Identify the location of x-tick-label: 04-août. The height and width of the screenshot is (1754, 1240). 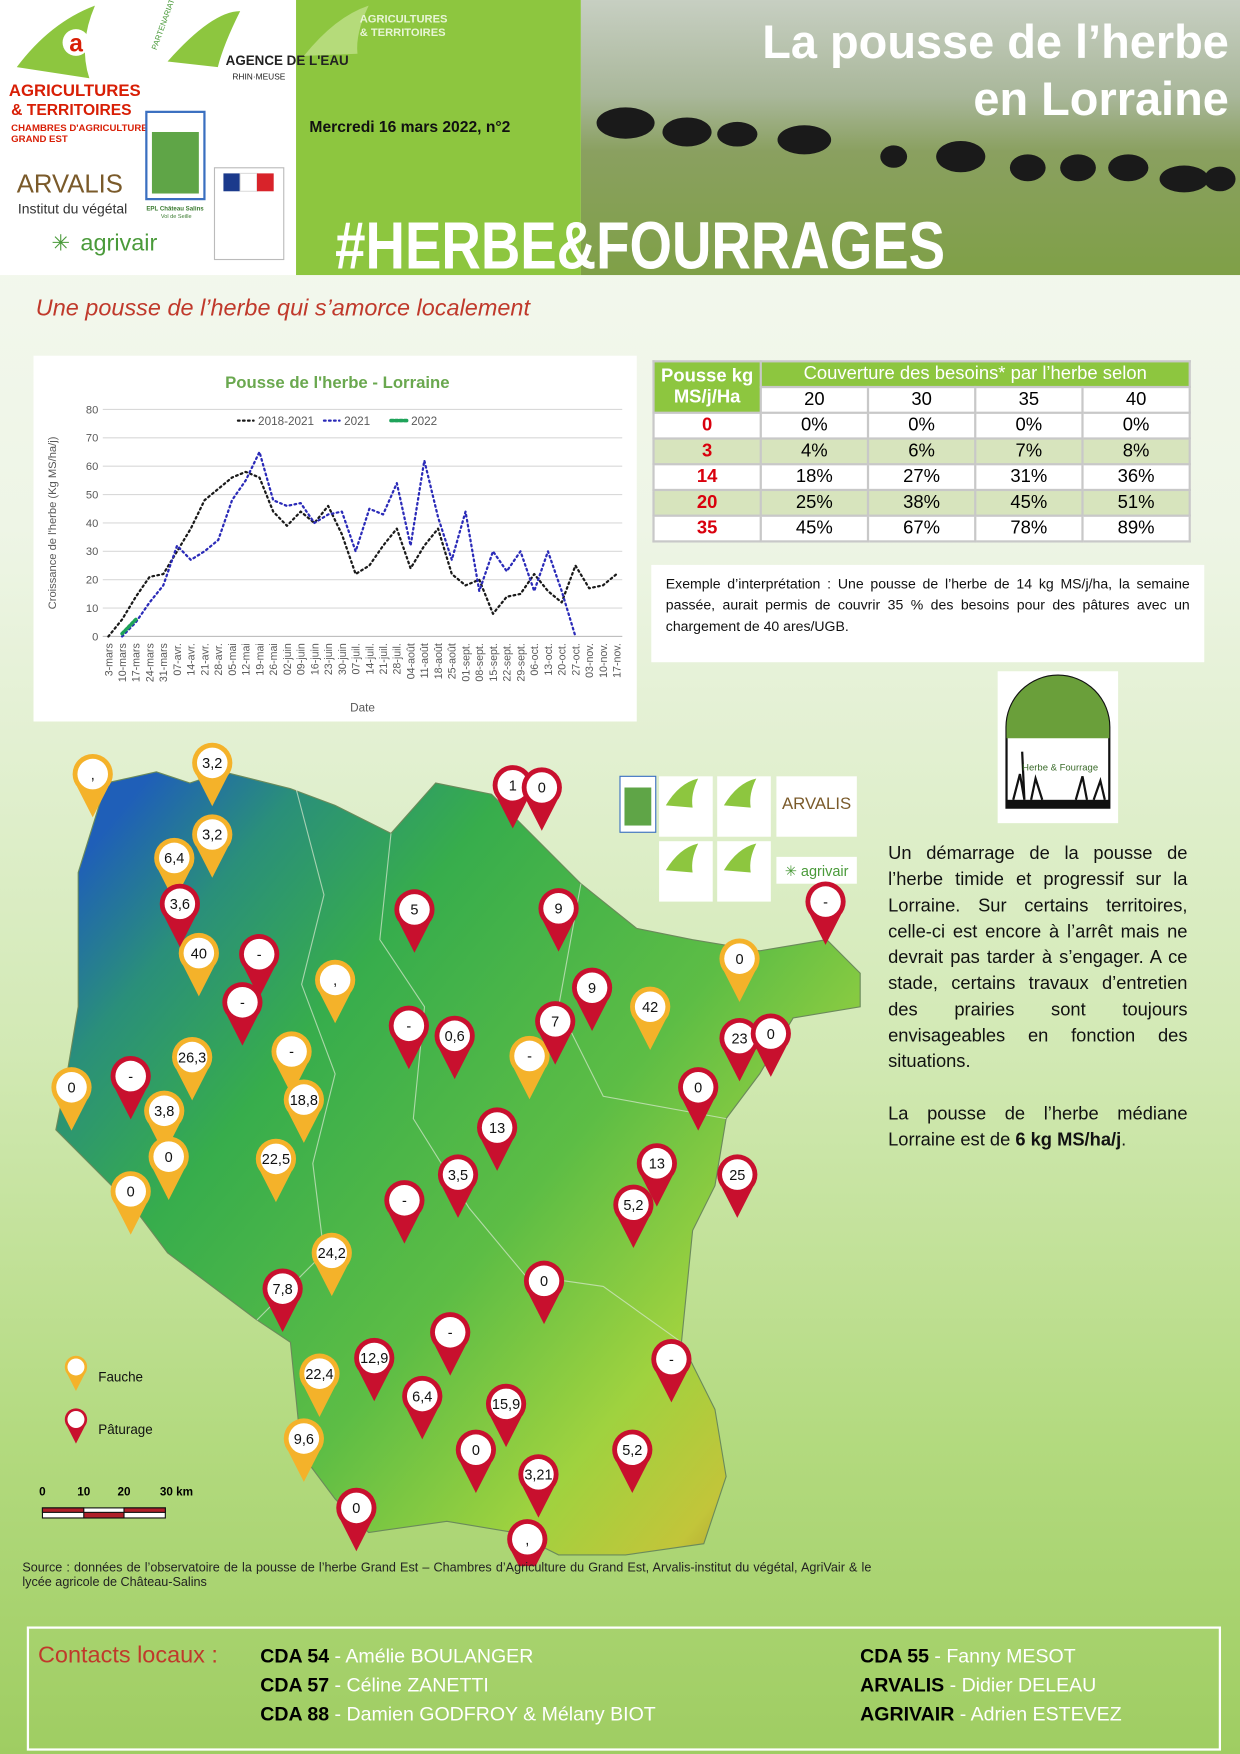
(412, 661).